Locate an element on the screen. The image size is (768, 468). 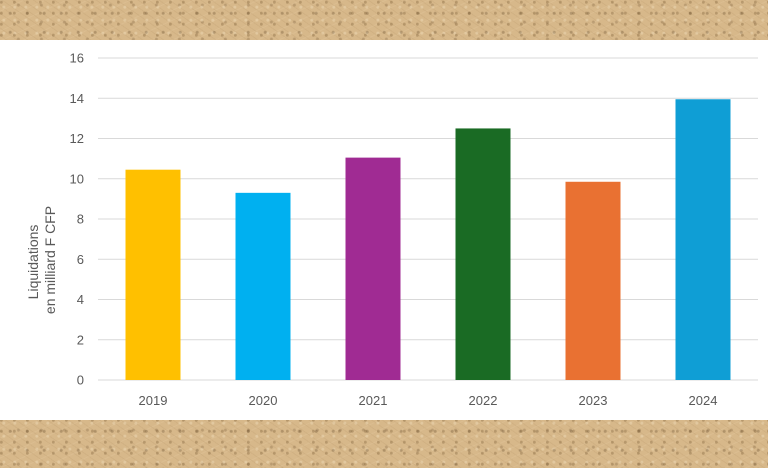
y-tick-label: 16 is located at coordinates (77, 58).